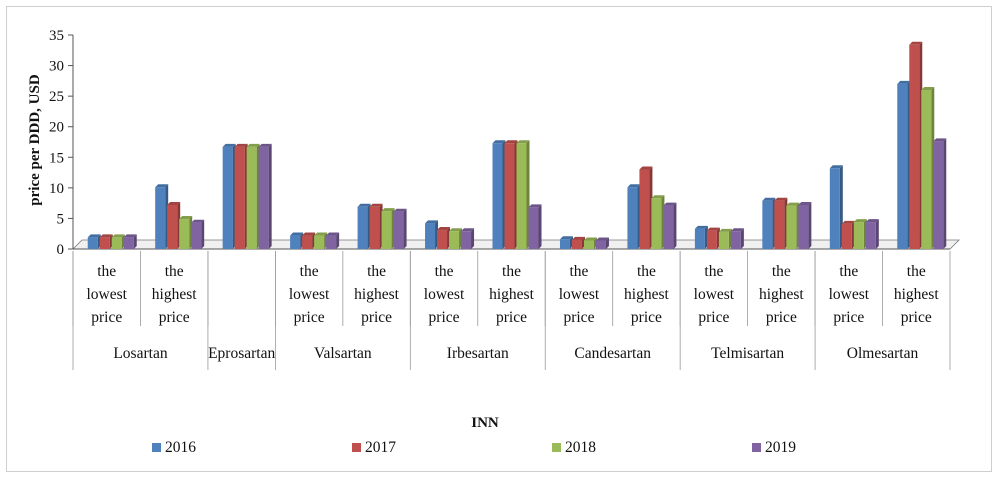 The width and height of the screenshot is (1000, 480). Describe the element at coordinates (56, 128) in the screenshot. I see `y-tick-label: 20` at that location.